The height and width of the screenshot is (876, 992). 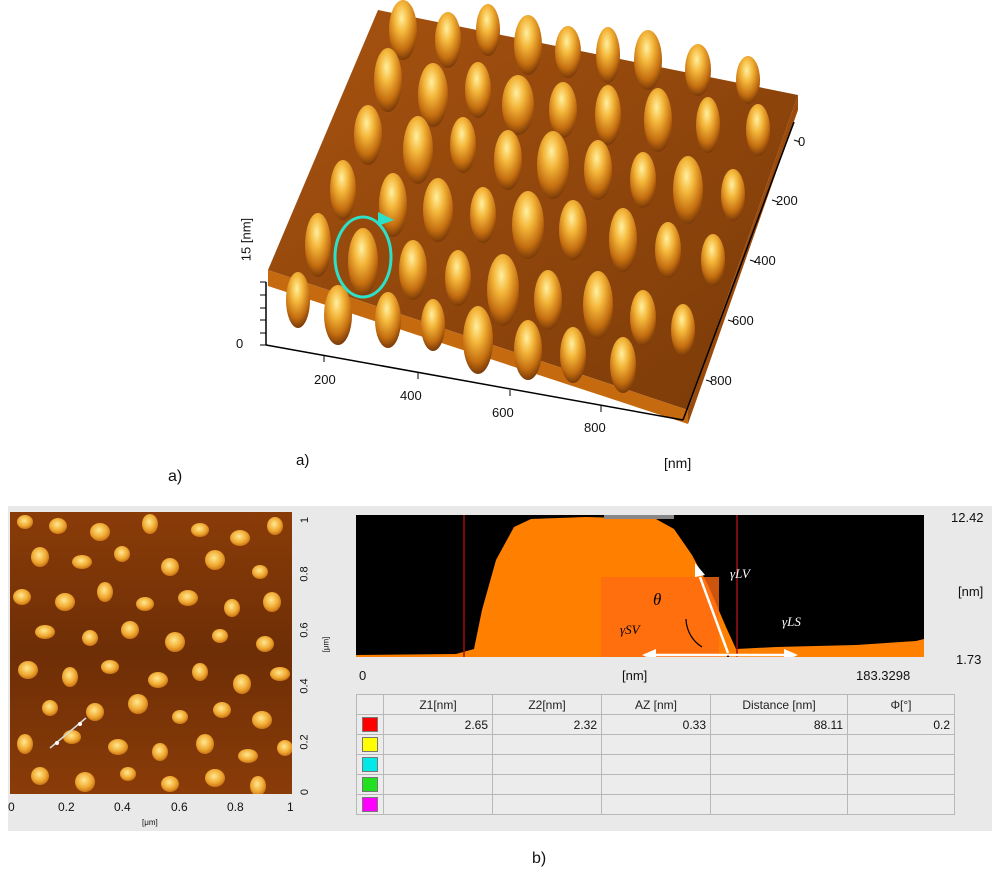 I want to click on angle-arc, so click(x=694, y=633).